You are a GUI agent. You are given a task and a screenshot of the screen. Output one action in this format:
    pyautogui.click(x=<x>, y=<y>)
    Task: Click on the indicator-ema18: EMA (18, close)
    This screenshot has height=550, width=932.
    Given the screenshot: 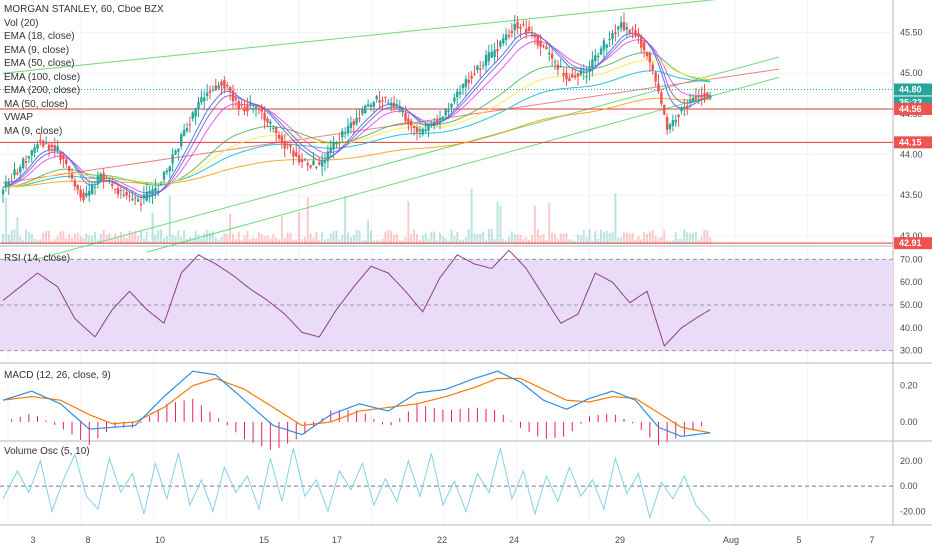 What is the action you would take?
    pyautogui.click(x=39, y=36)
    